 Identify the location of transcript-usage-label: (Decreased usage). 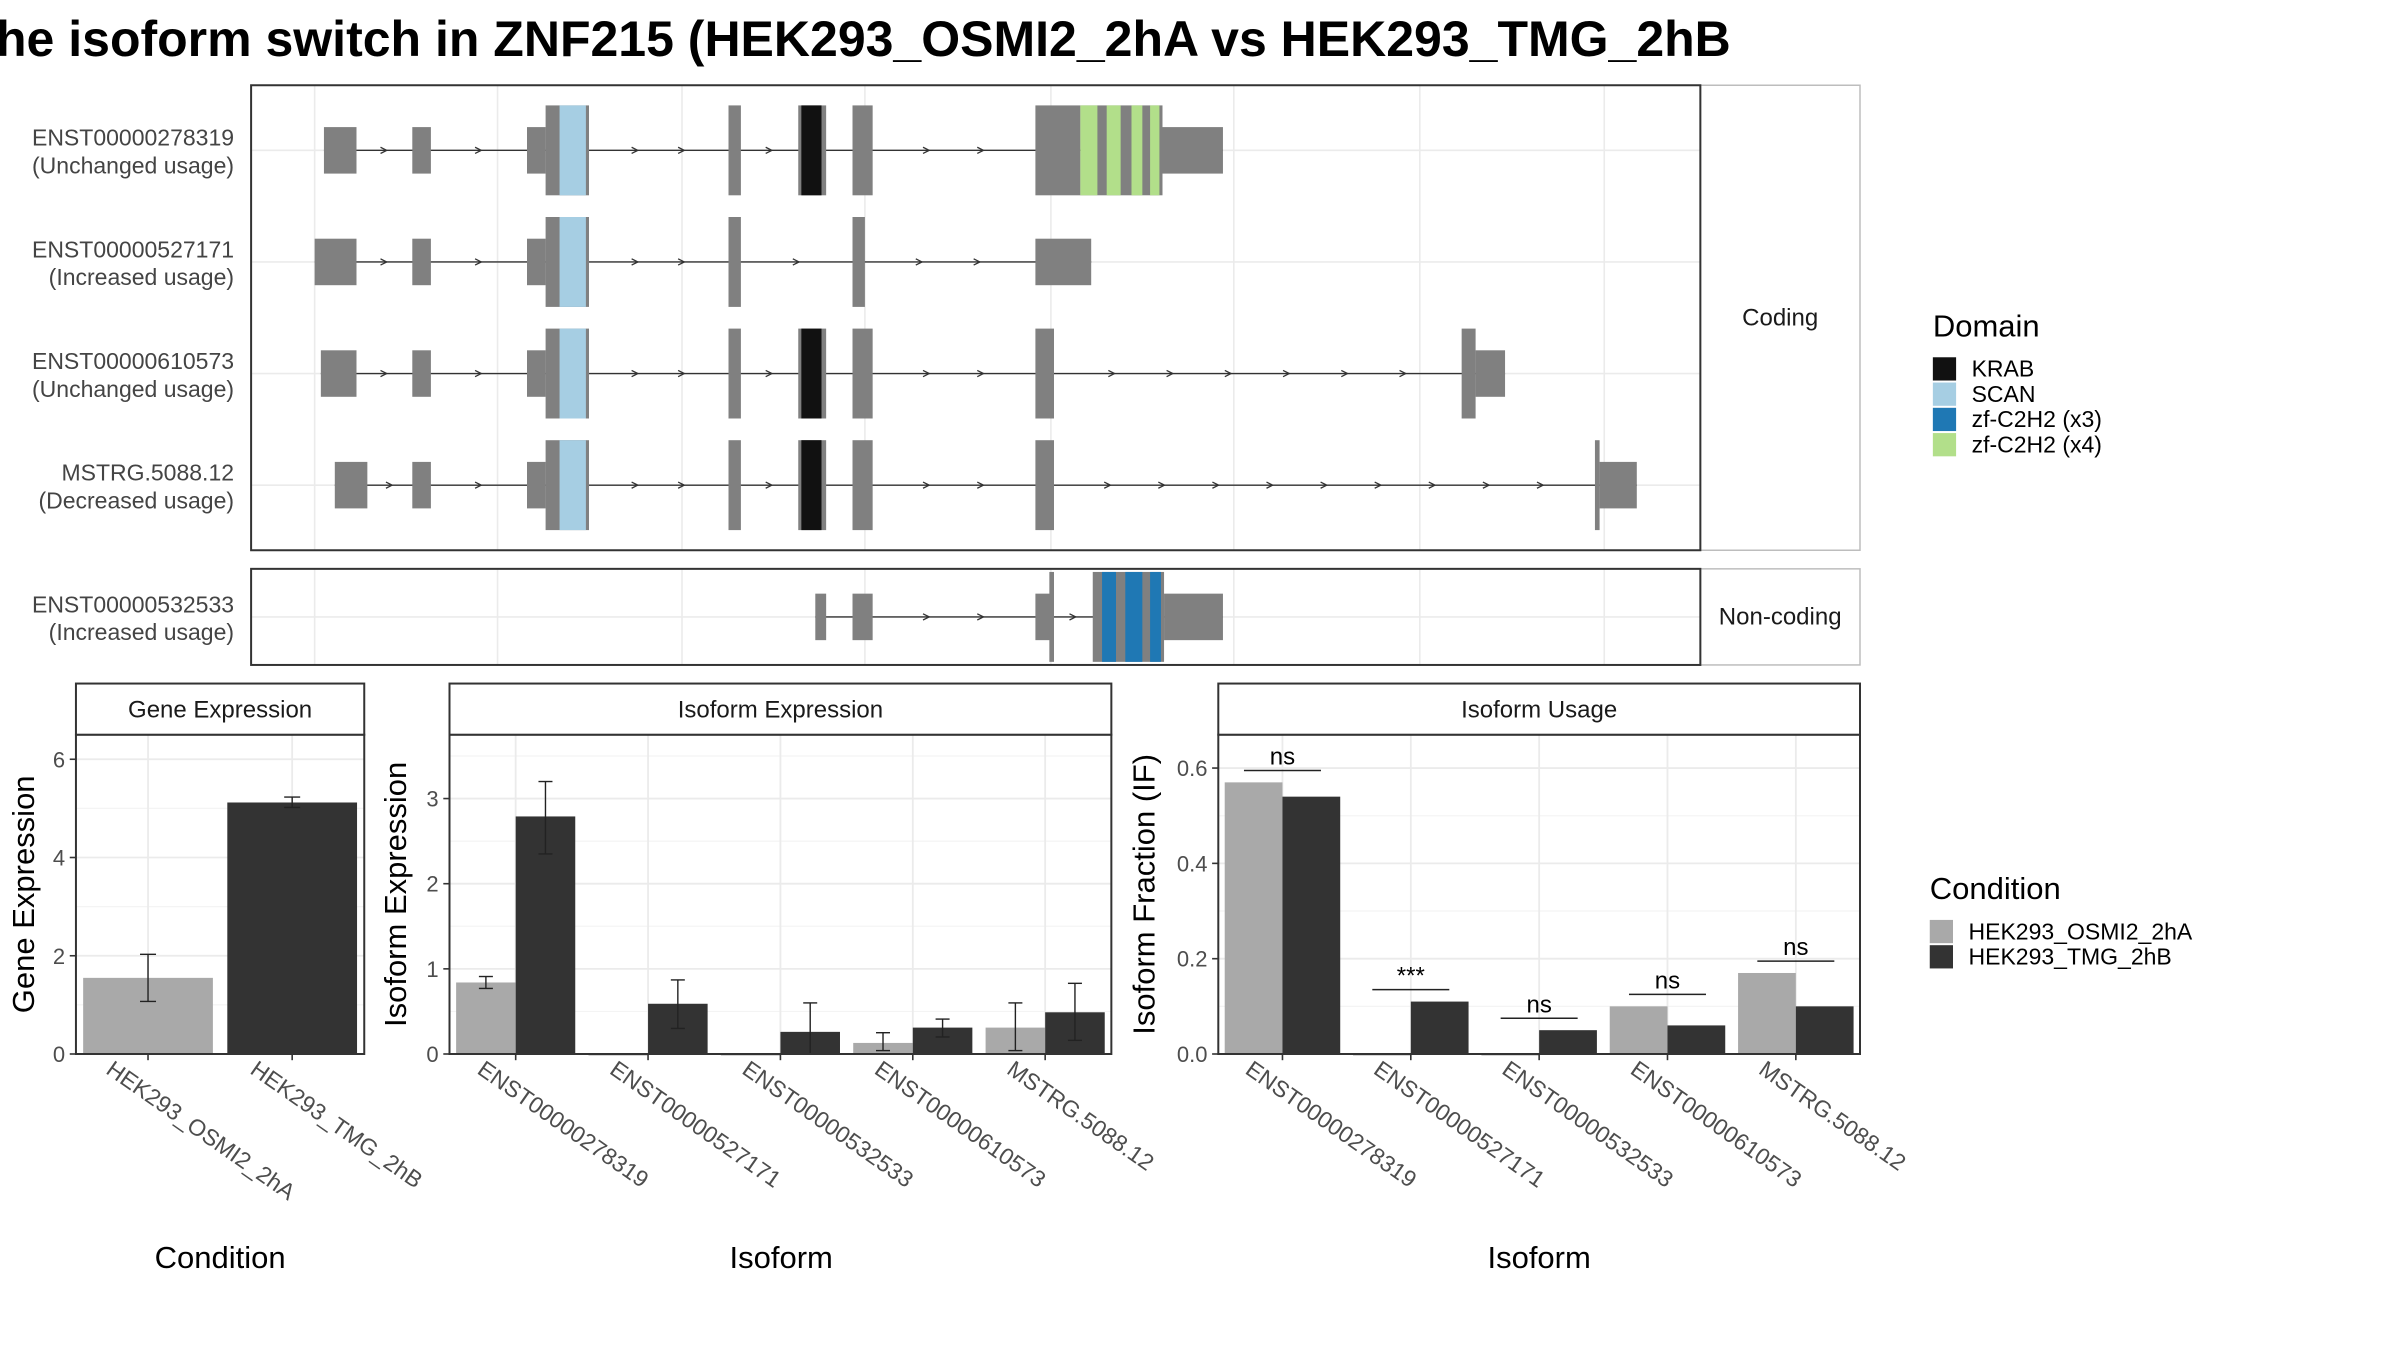
(136, 500).